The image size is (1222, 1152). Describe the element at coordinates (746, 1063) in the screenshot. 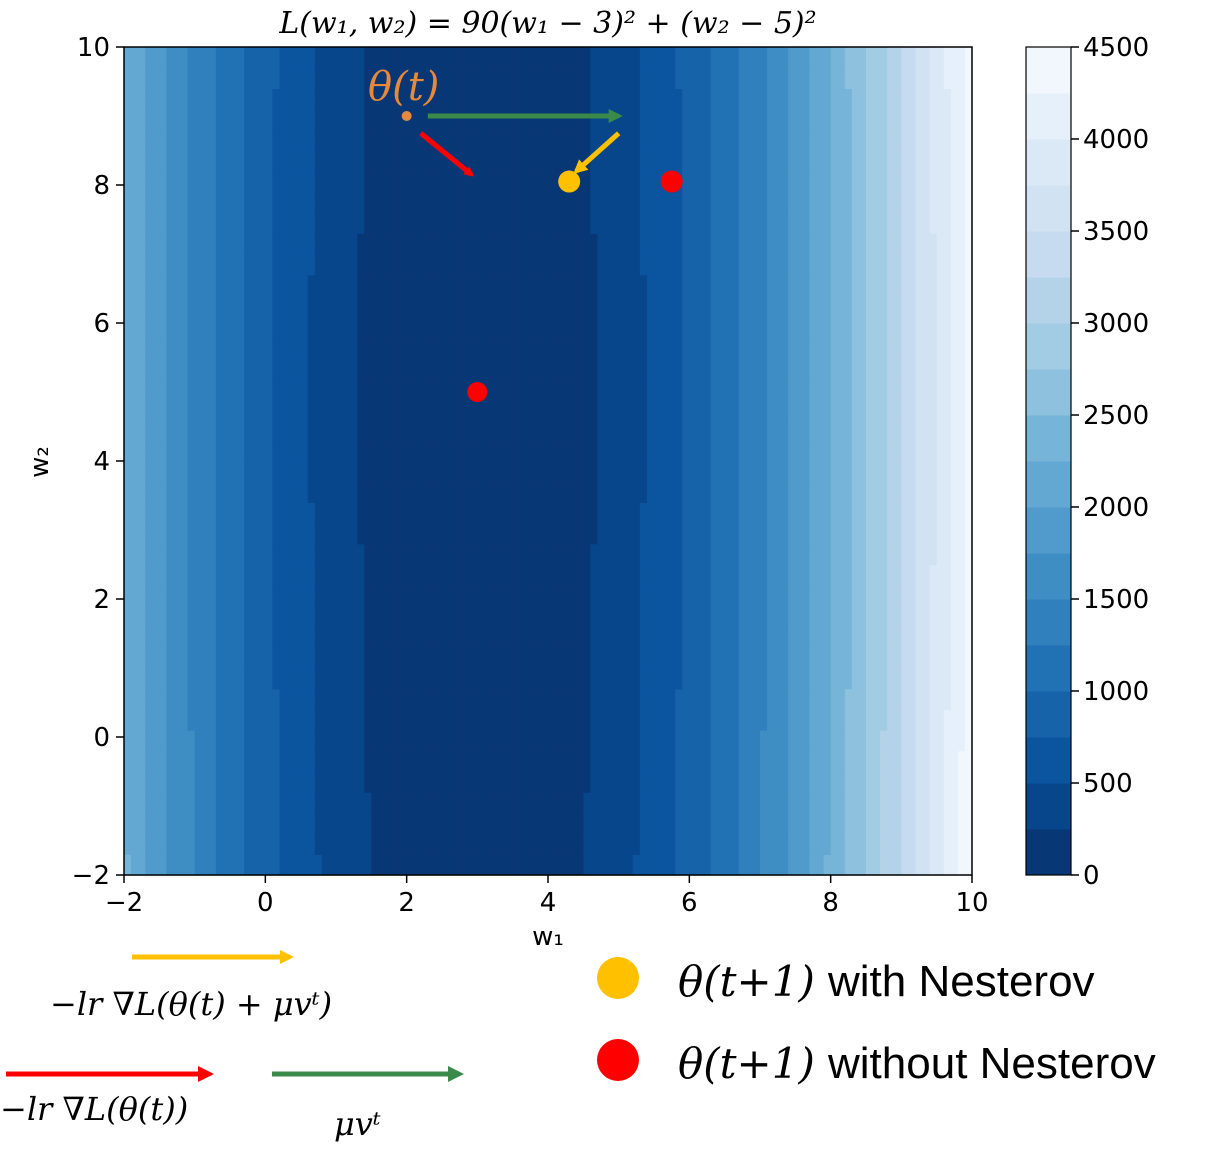

I see `legend-math-no-nesterov: θ(t+1)` at that location.